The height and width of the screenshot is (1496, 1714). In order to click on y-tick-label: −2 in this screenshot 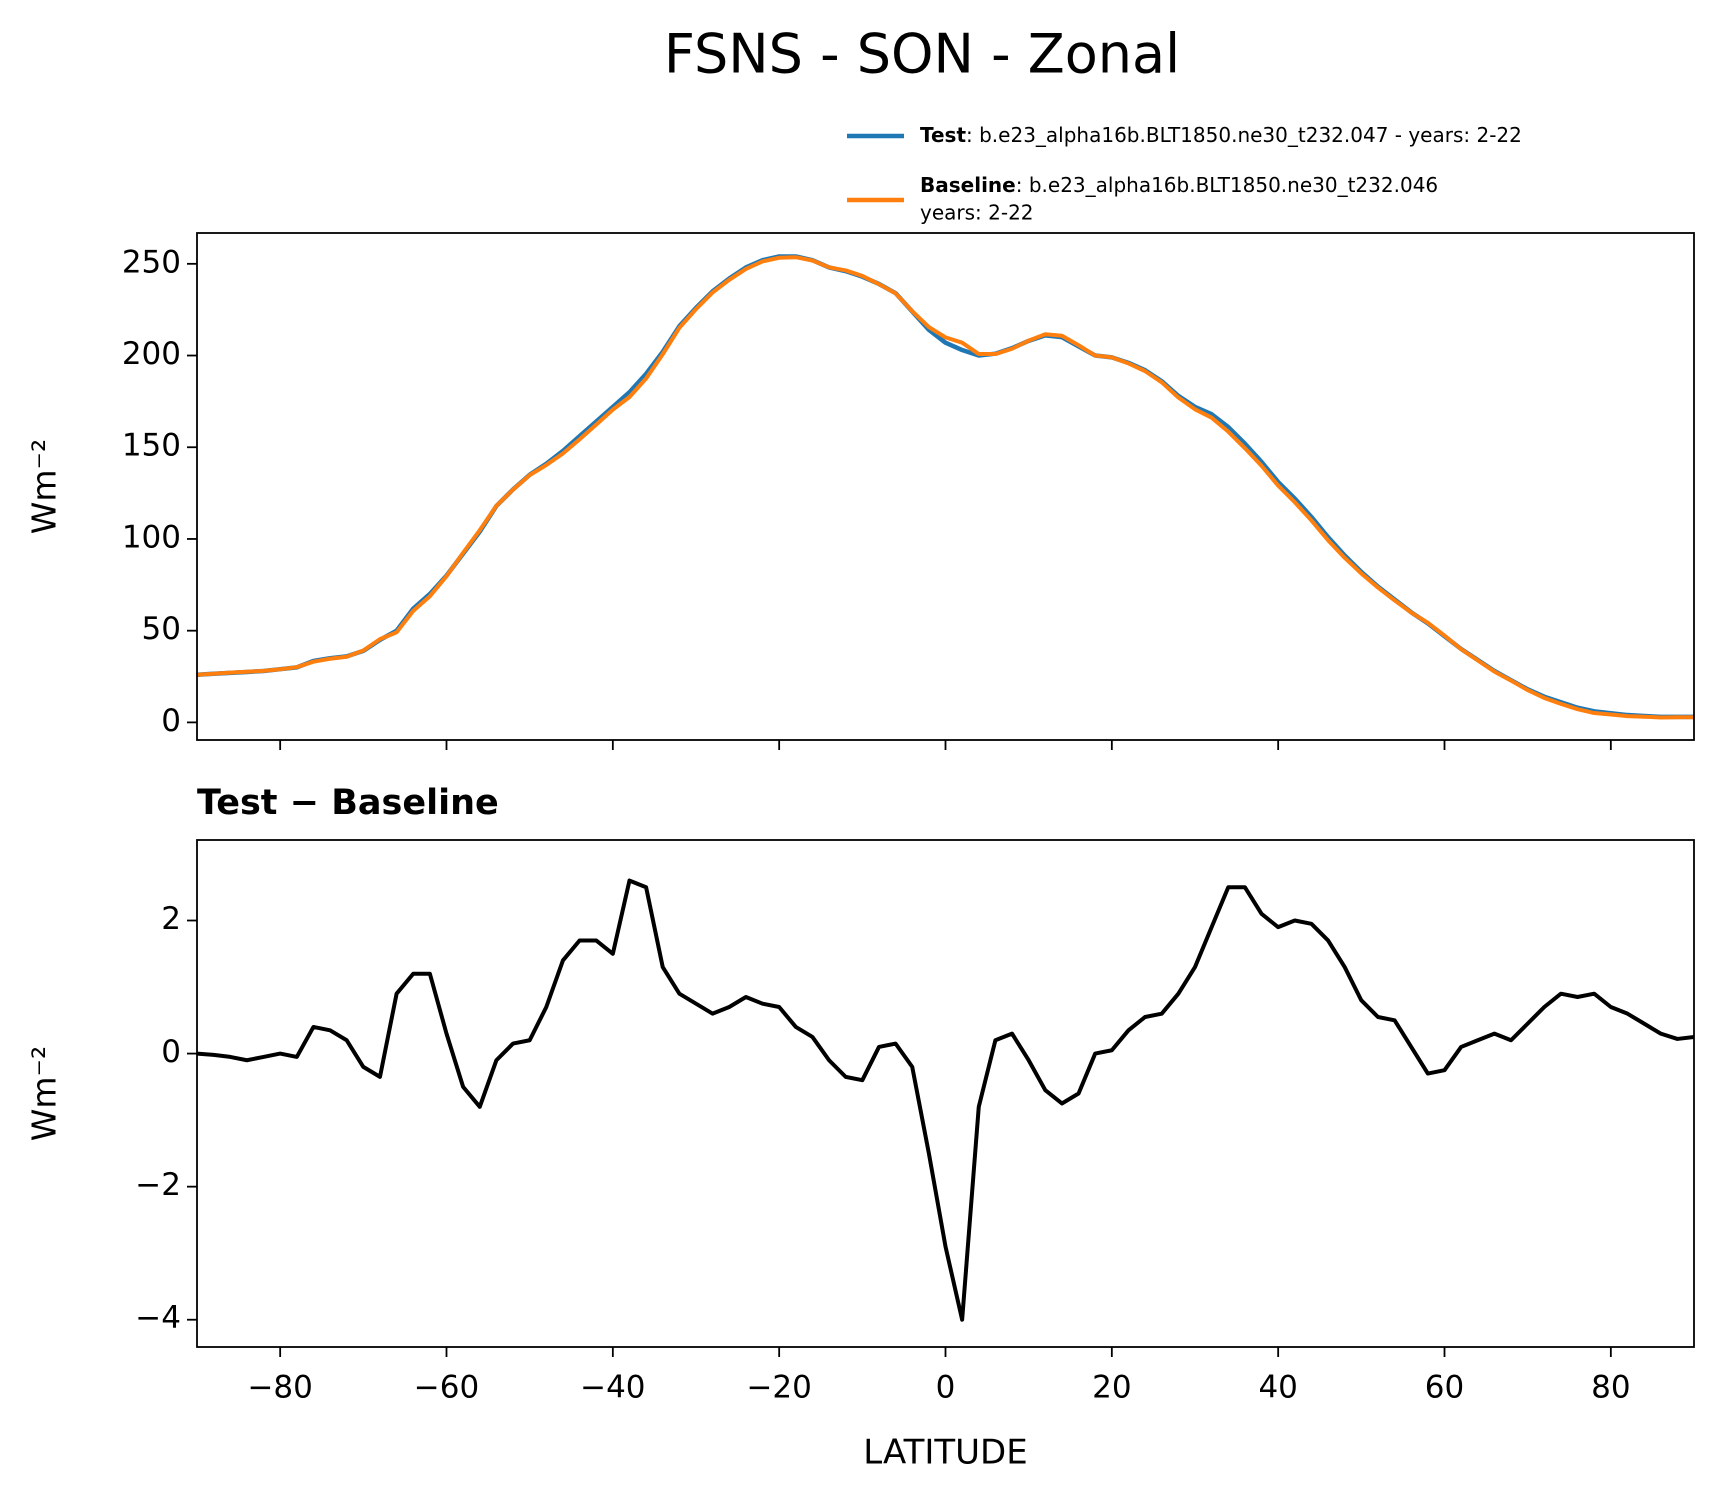, I will do `click(158, 1185)`.